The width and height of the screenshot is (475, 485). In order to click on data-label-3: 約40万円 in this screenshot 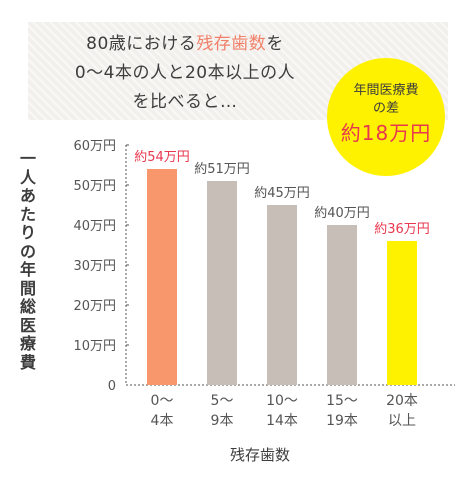, I will do `click(342, 213)`.